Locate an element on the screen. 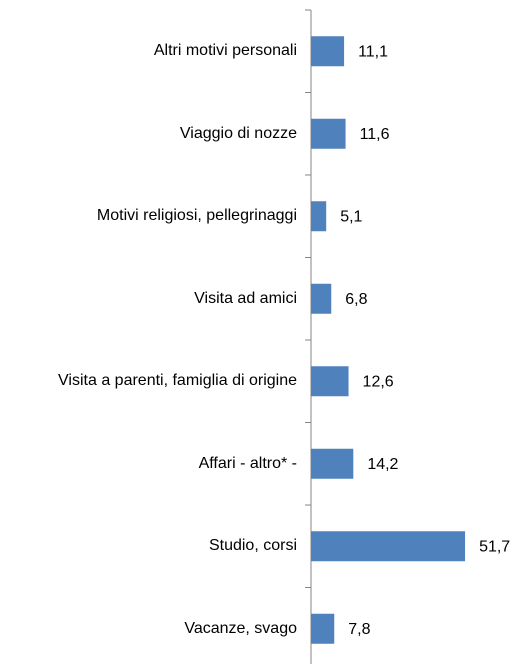 Image resolution: width=524 pixels, height=670 pixels. value-label: 12,6 is located at coordinates (378, 381).